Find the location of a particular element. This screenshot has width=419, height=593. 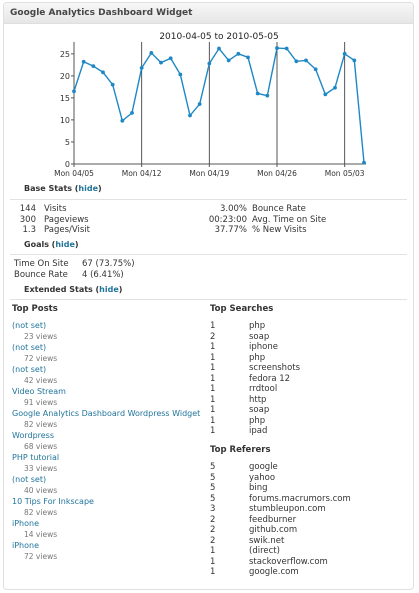

referer-row: 2 swik.net is located at coordinates (280, 541).